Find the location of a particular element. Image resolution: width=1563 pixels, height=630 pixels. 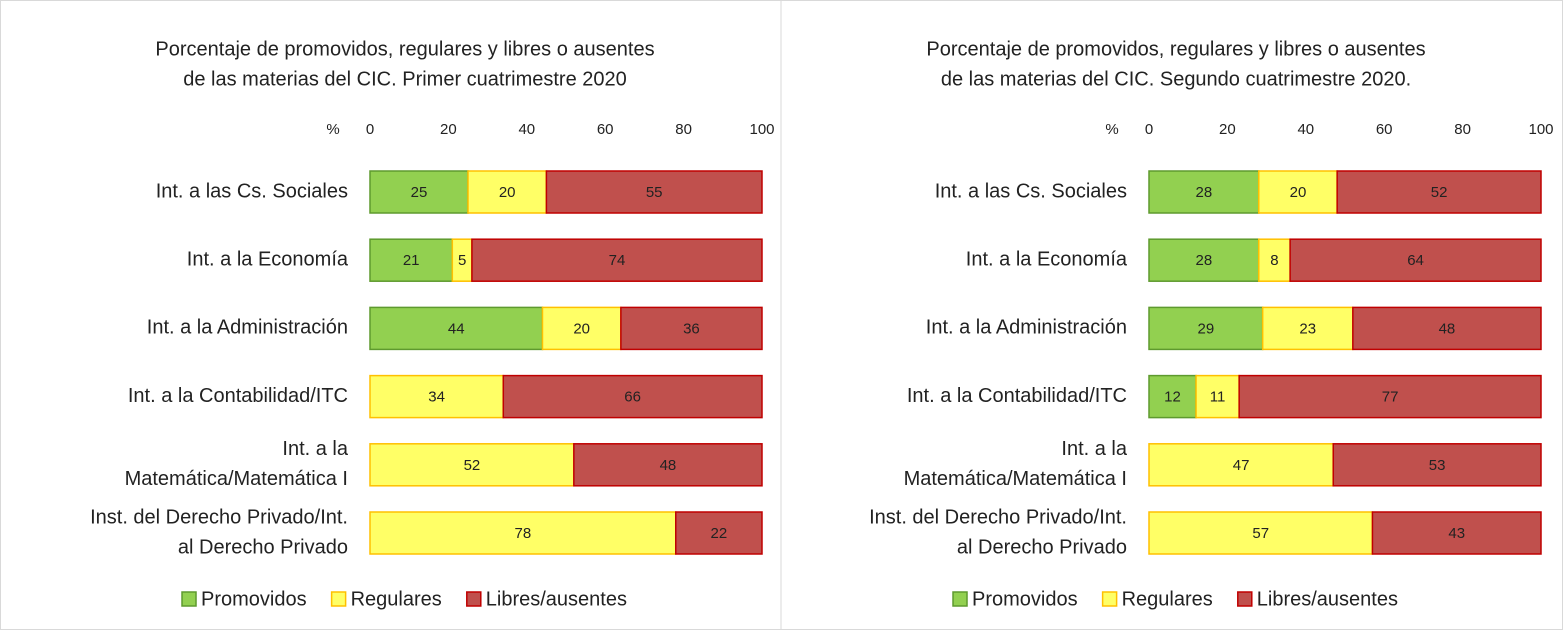

value-label: 11 is located at coordinates (1218, 397).